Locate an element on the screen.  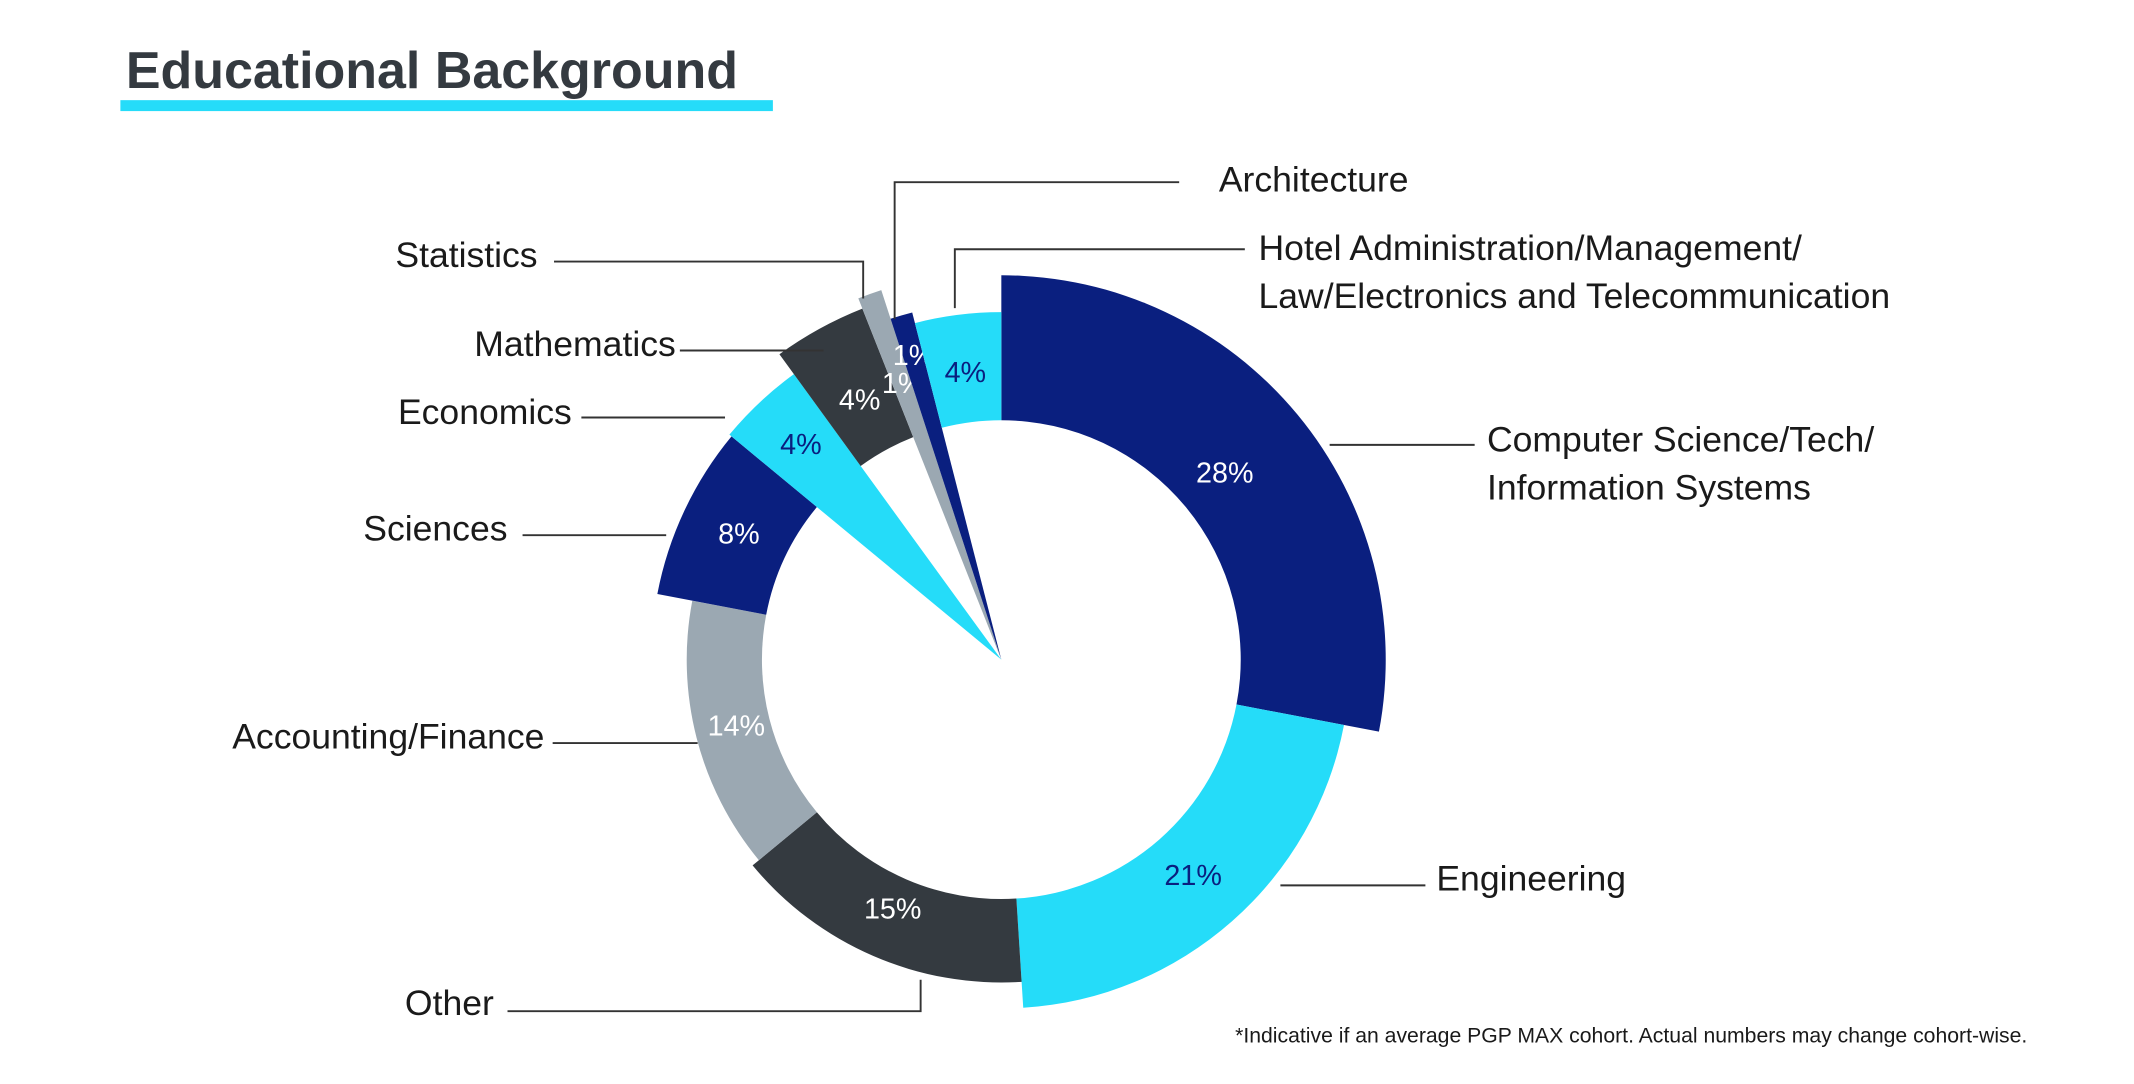
value-label: 15% is located at coordinates (892, 909).